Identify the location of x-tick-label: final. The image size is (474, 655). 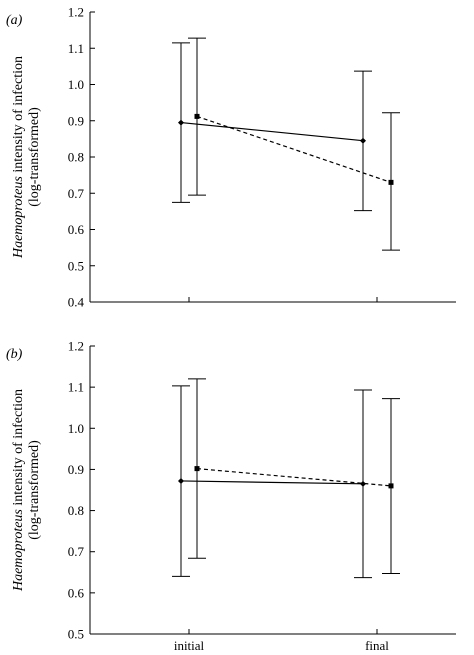
(377, 645).